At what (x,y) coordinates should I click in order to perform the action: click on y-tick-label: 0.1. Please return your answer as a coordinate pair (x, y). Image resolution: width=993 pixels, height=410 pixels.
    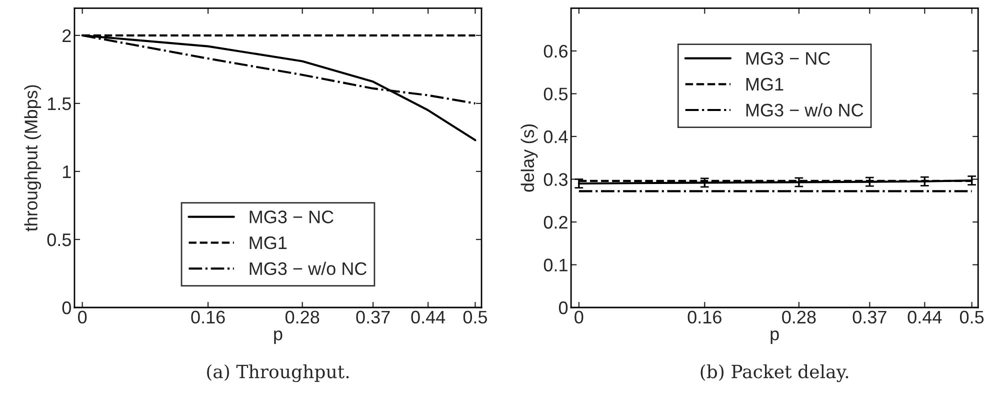
    Looking at the image, I should click on (556, 265).